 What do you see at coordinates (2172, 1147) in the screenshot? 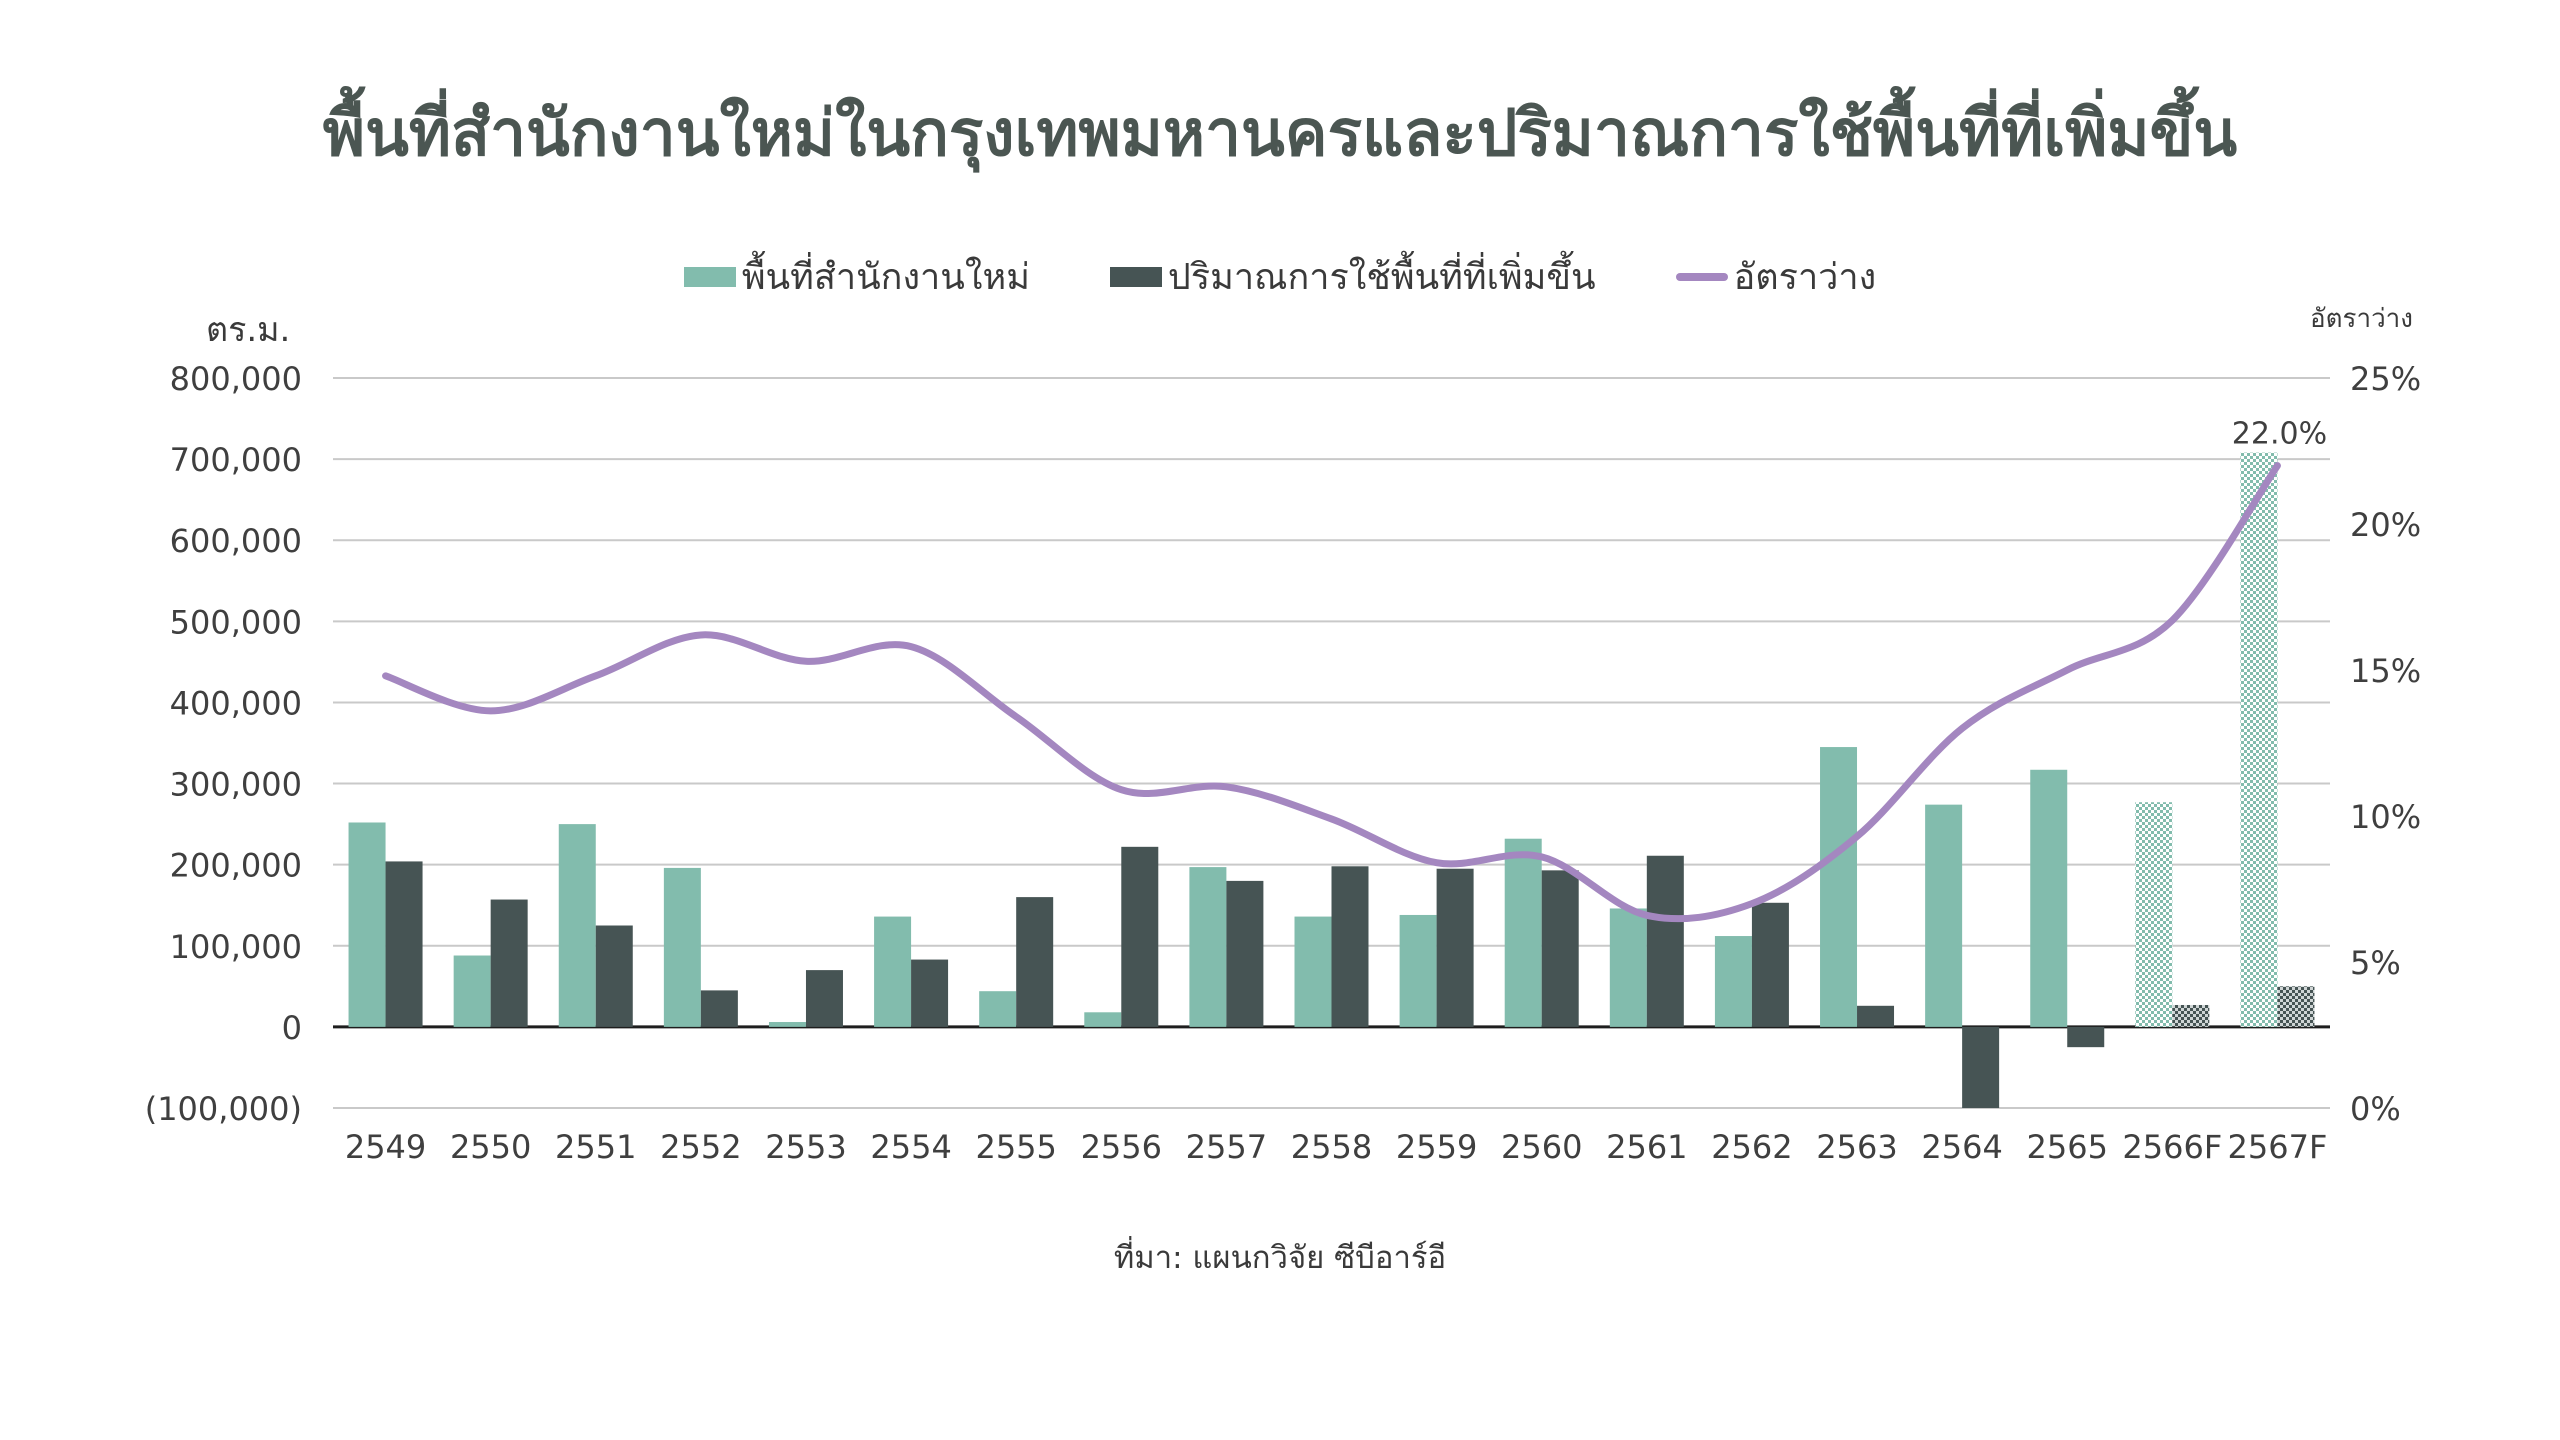
I see `x-tick-label: 2566F` at bounding box center [2172, 1147].